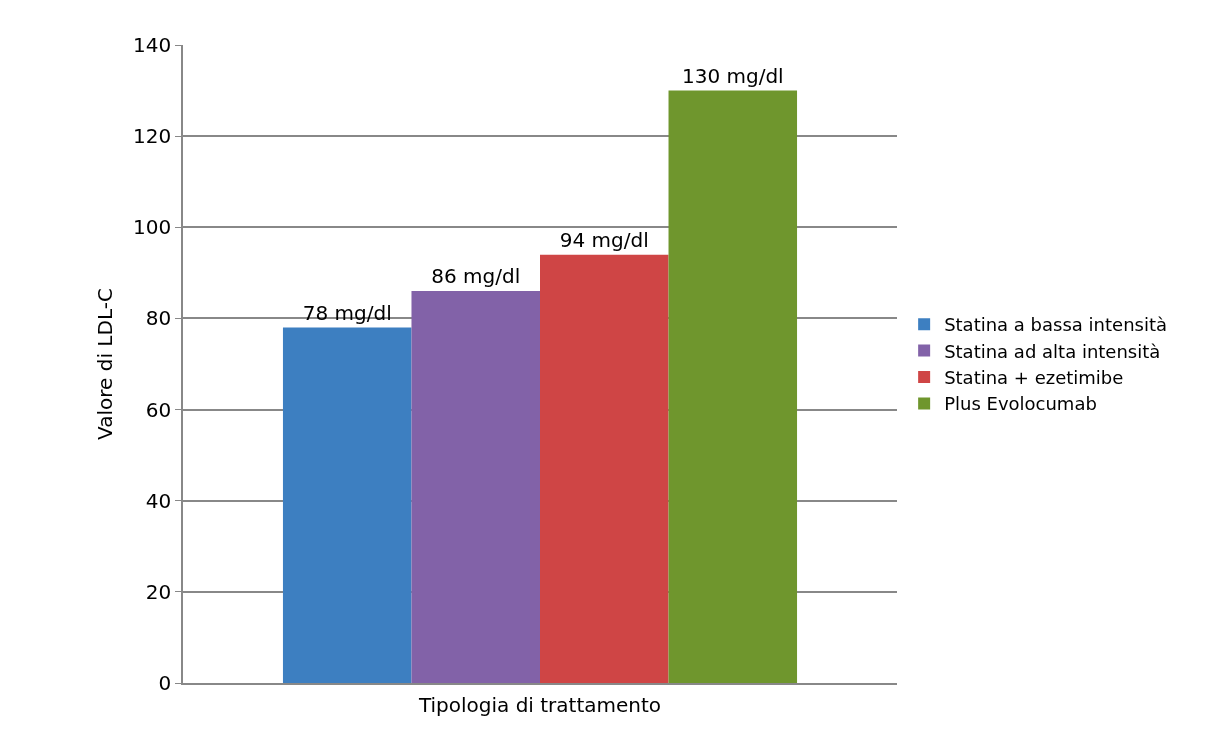  What do you see at coordinates (158, 409) in the screenshot?
I see `y-tick-label: 60` at bounding box center [158, 409].